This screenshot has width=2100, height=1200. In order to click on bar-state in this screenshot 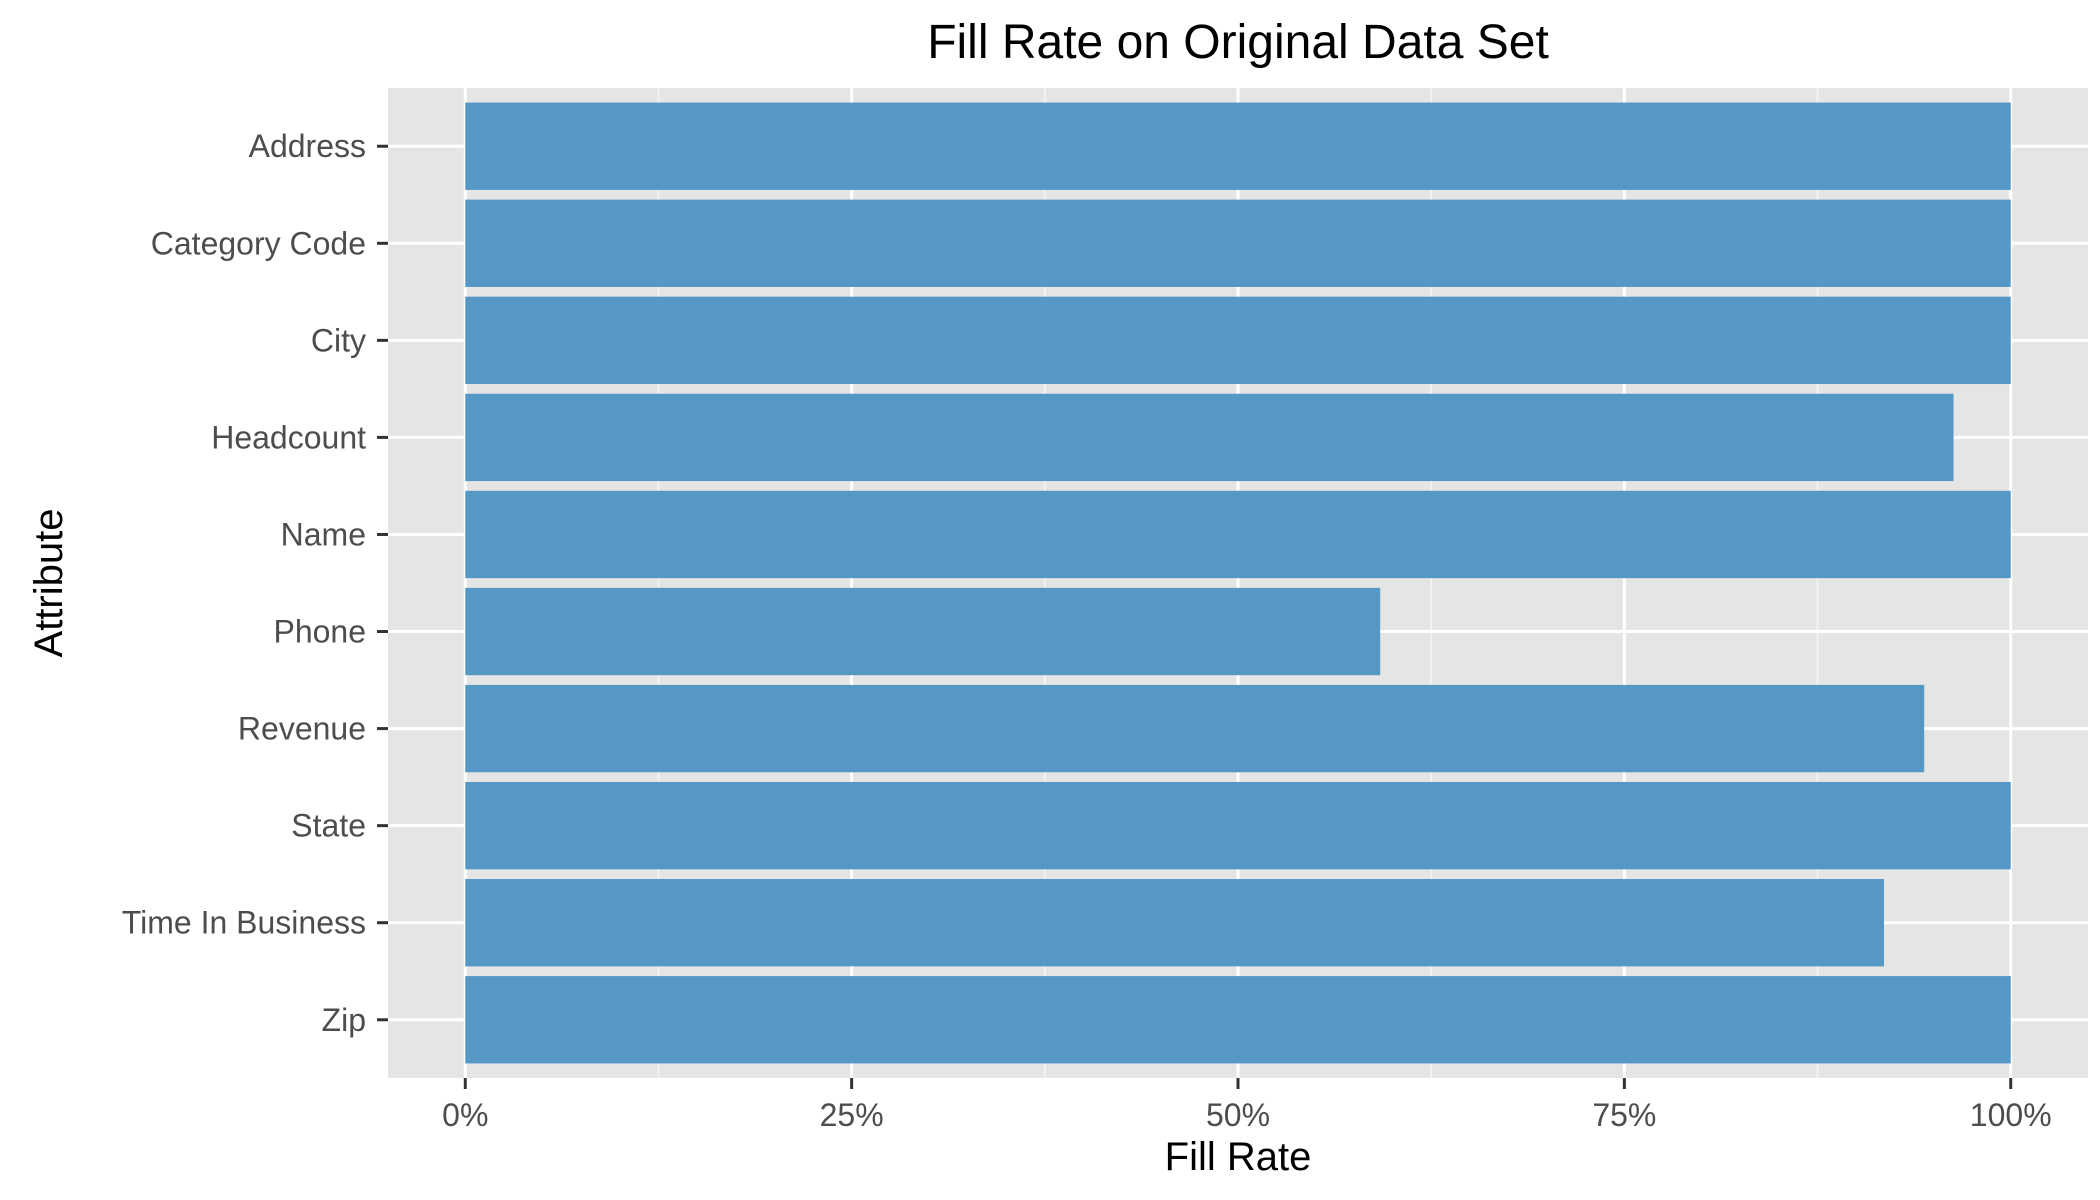, I will do `click(1238, 825)`.